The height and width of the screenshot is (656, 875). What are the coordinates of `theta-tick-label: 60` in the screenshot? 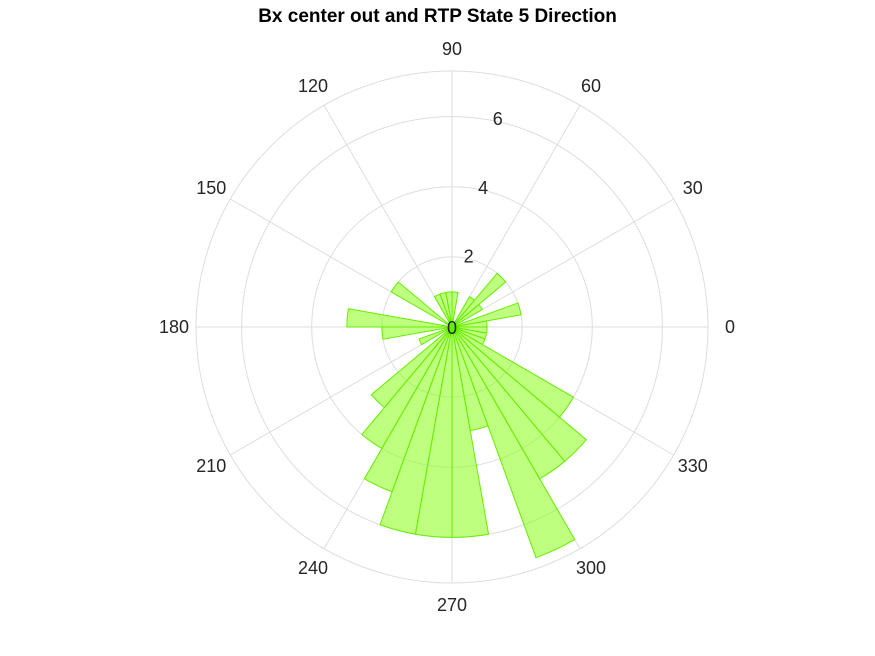 It's located at (591, 86).